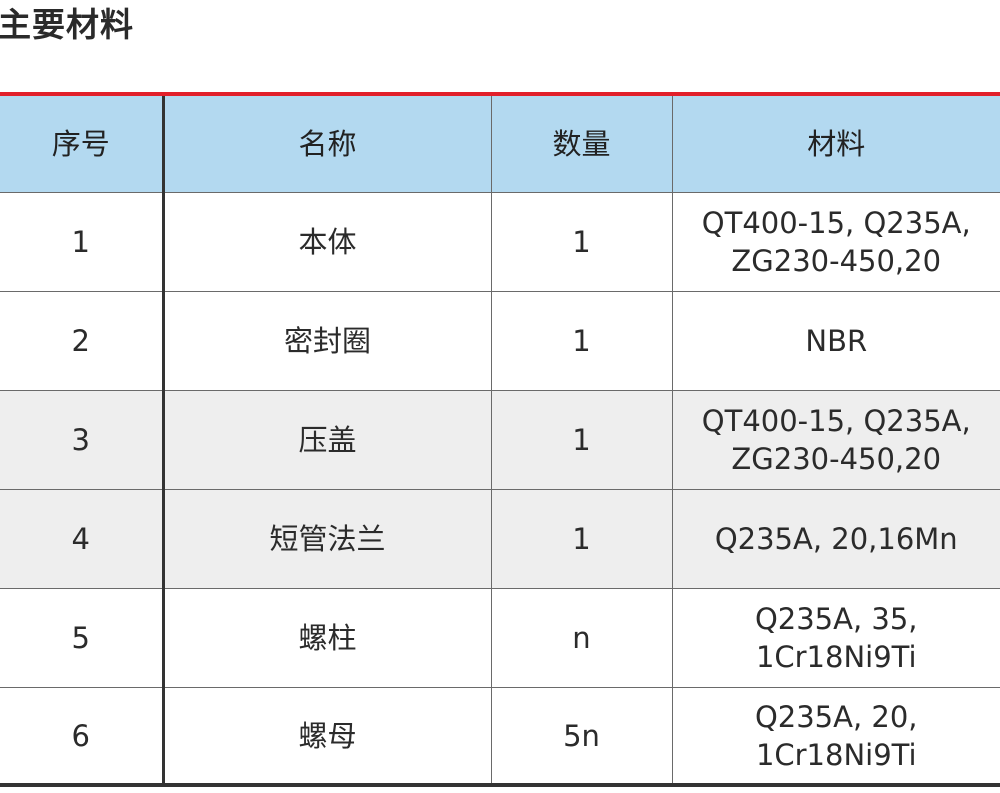  I want to click on cell-material: Q235A, 20, 1Cr18Ni9Ti, so click(836, 737).